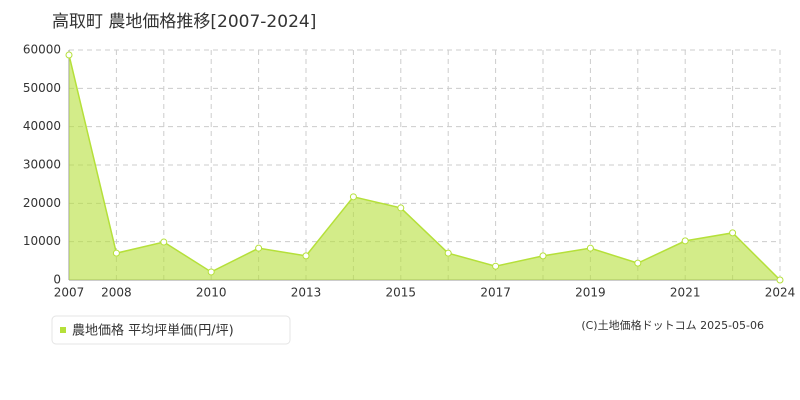  What do you see at coordinates (42, 241) in the screenshot?
I see `y-tick-label: 10000` at bounding box center [42, 241].